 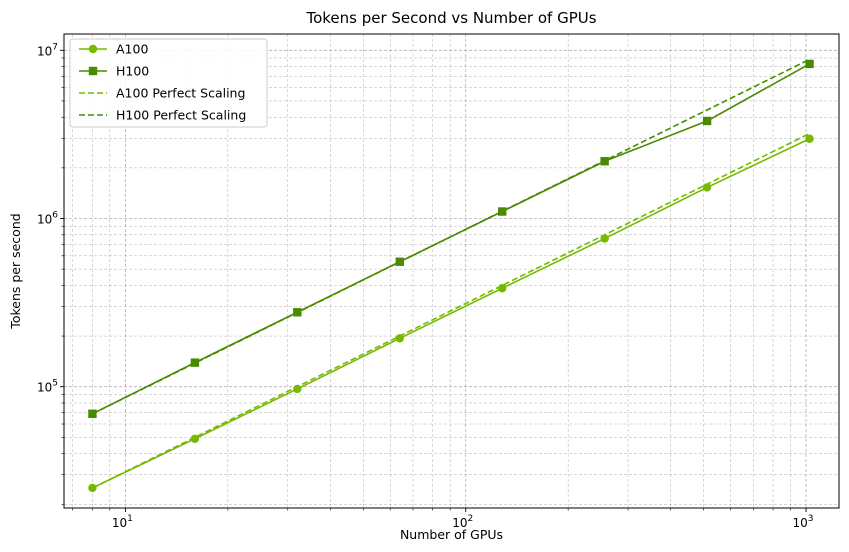 I want to click on legend-label: H100 Perfect Scaling, so click(x=181, y=115).